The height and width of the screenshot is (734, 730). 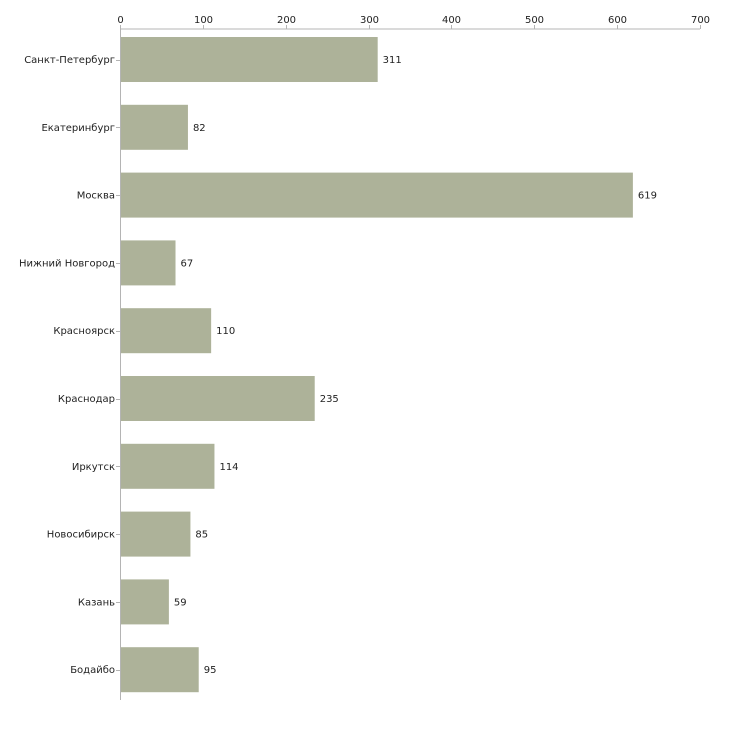 What do you see at coordinates (329, 399) in the screenshot?
I see `bar-value-label: 235` at bounding box center [329, 399].